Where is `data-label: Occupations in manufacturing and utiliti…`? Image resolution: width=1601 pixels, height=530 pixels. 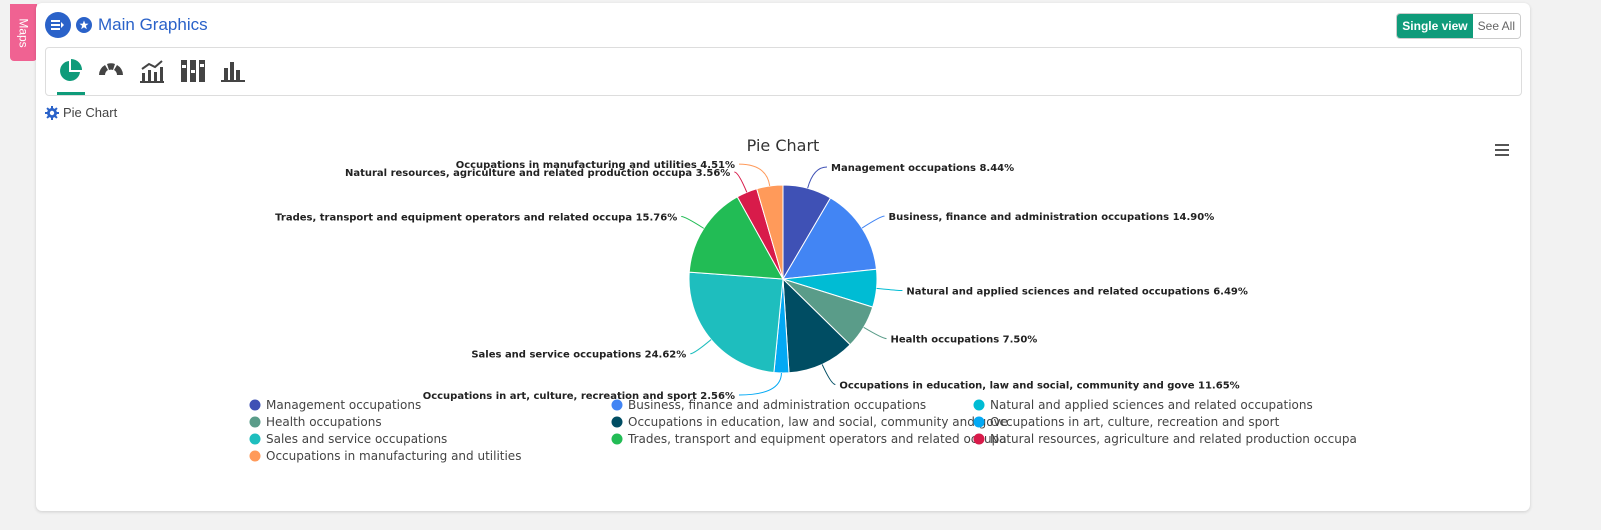
data-label: Occupations in manufacturing and utiliti… is located at coordinates (595, 165).